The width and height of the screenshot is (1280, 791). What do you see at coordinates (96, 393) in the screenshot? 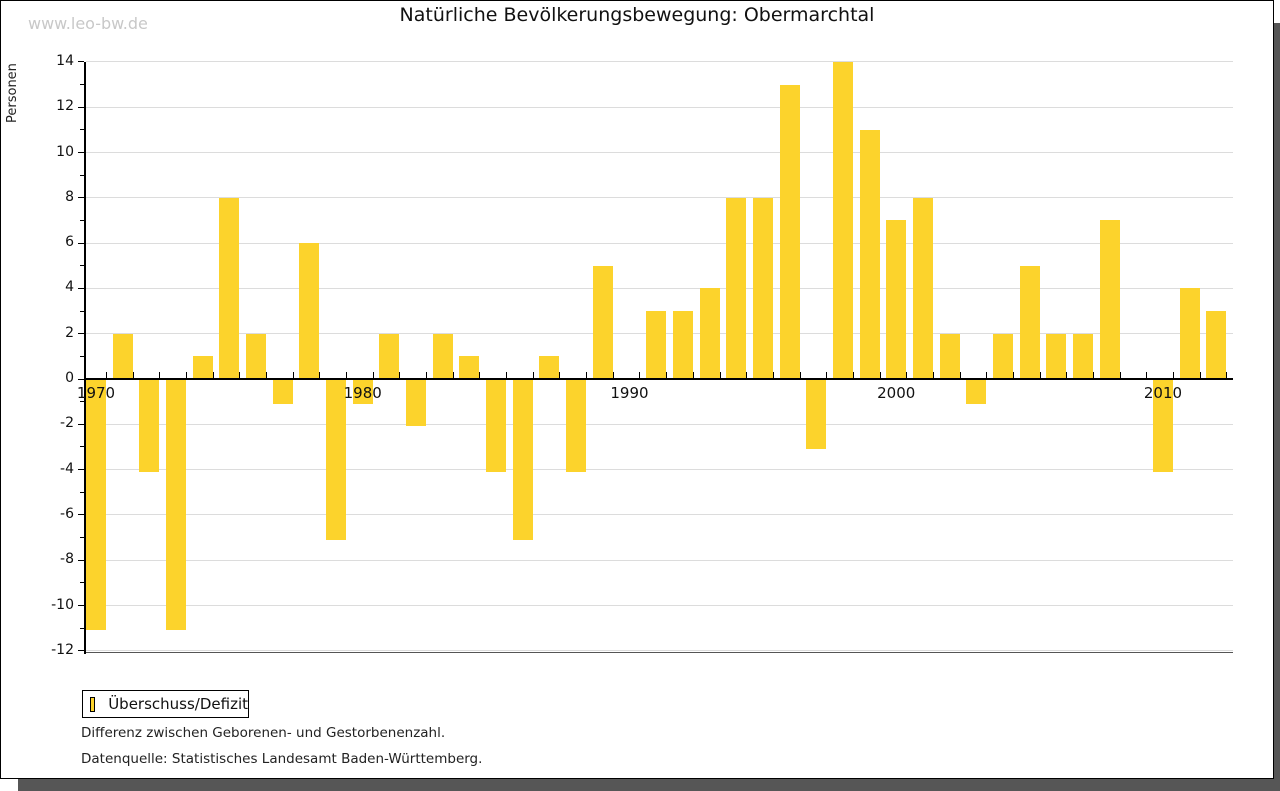
I see `x-tick-label-1970: 1970` at bounding box center [96, 393].